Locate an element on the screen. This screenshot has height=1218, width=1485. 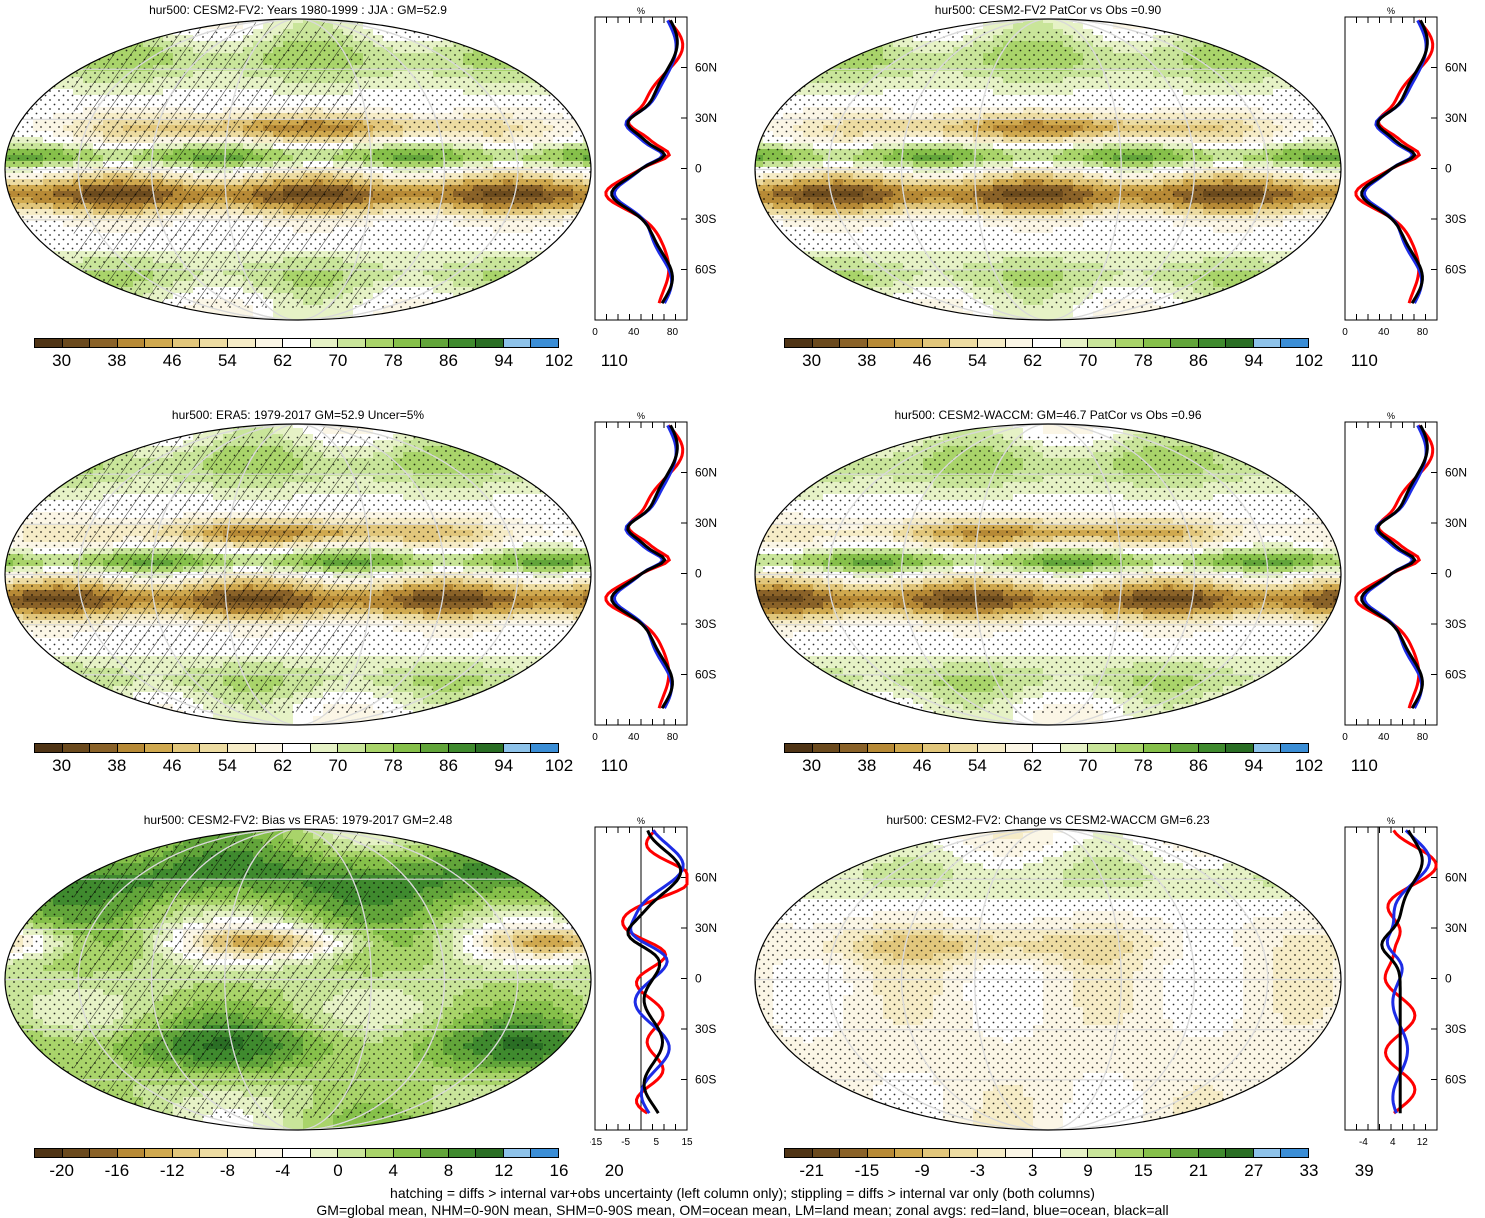
colorbar-tick-label: 4 is located at coordinates (393, 1170).